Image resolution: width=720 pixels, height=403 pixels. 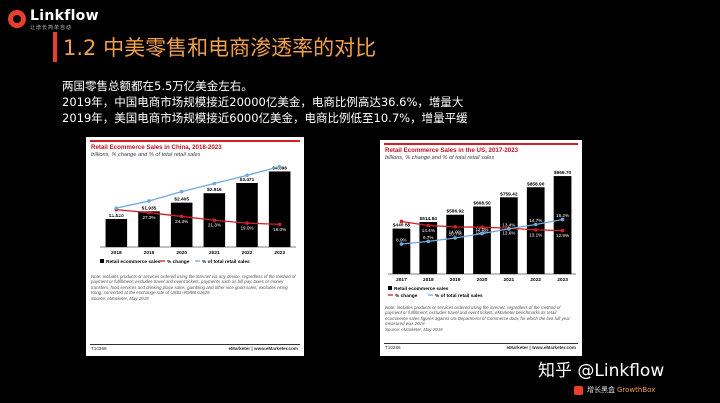 I want to click on share-data-label: 57.0%, so click(x=246, y=171).